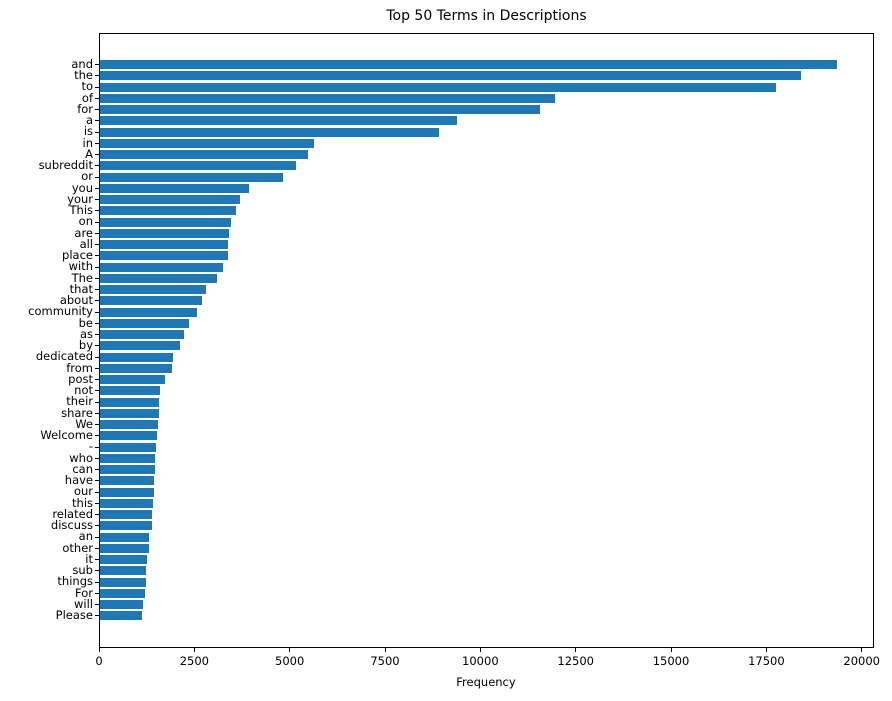  I want to click on y-tick-label: a, so click(89, 120).